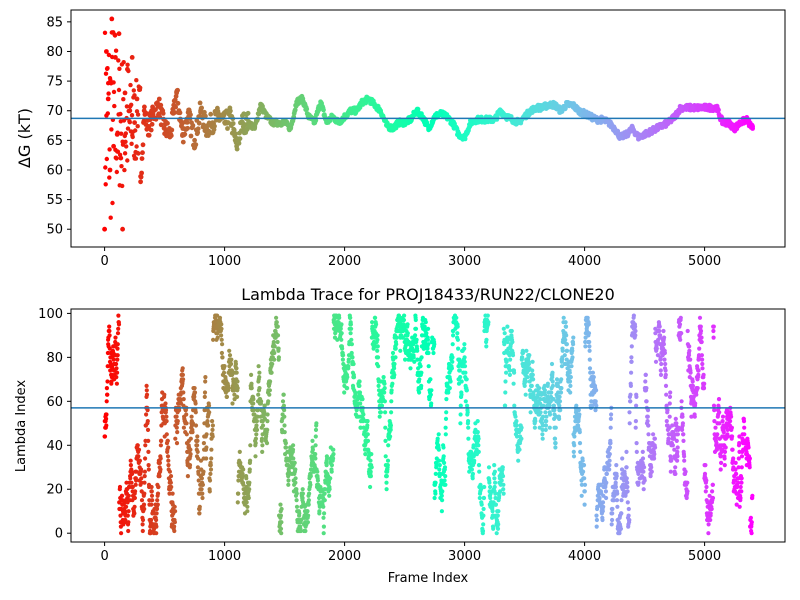 Image resolution: width=800 pixels, height=600 pixels. What do you see at coordinates (54, 490) in the screenshot?
I see `y-tick-label: 20` at bounding box center [54, 490].